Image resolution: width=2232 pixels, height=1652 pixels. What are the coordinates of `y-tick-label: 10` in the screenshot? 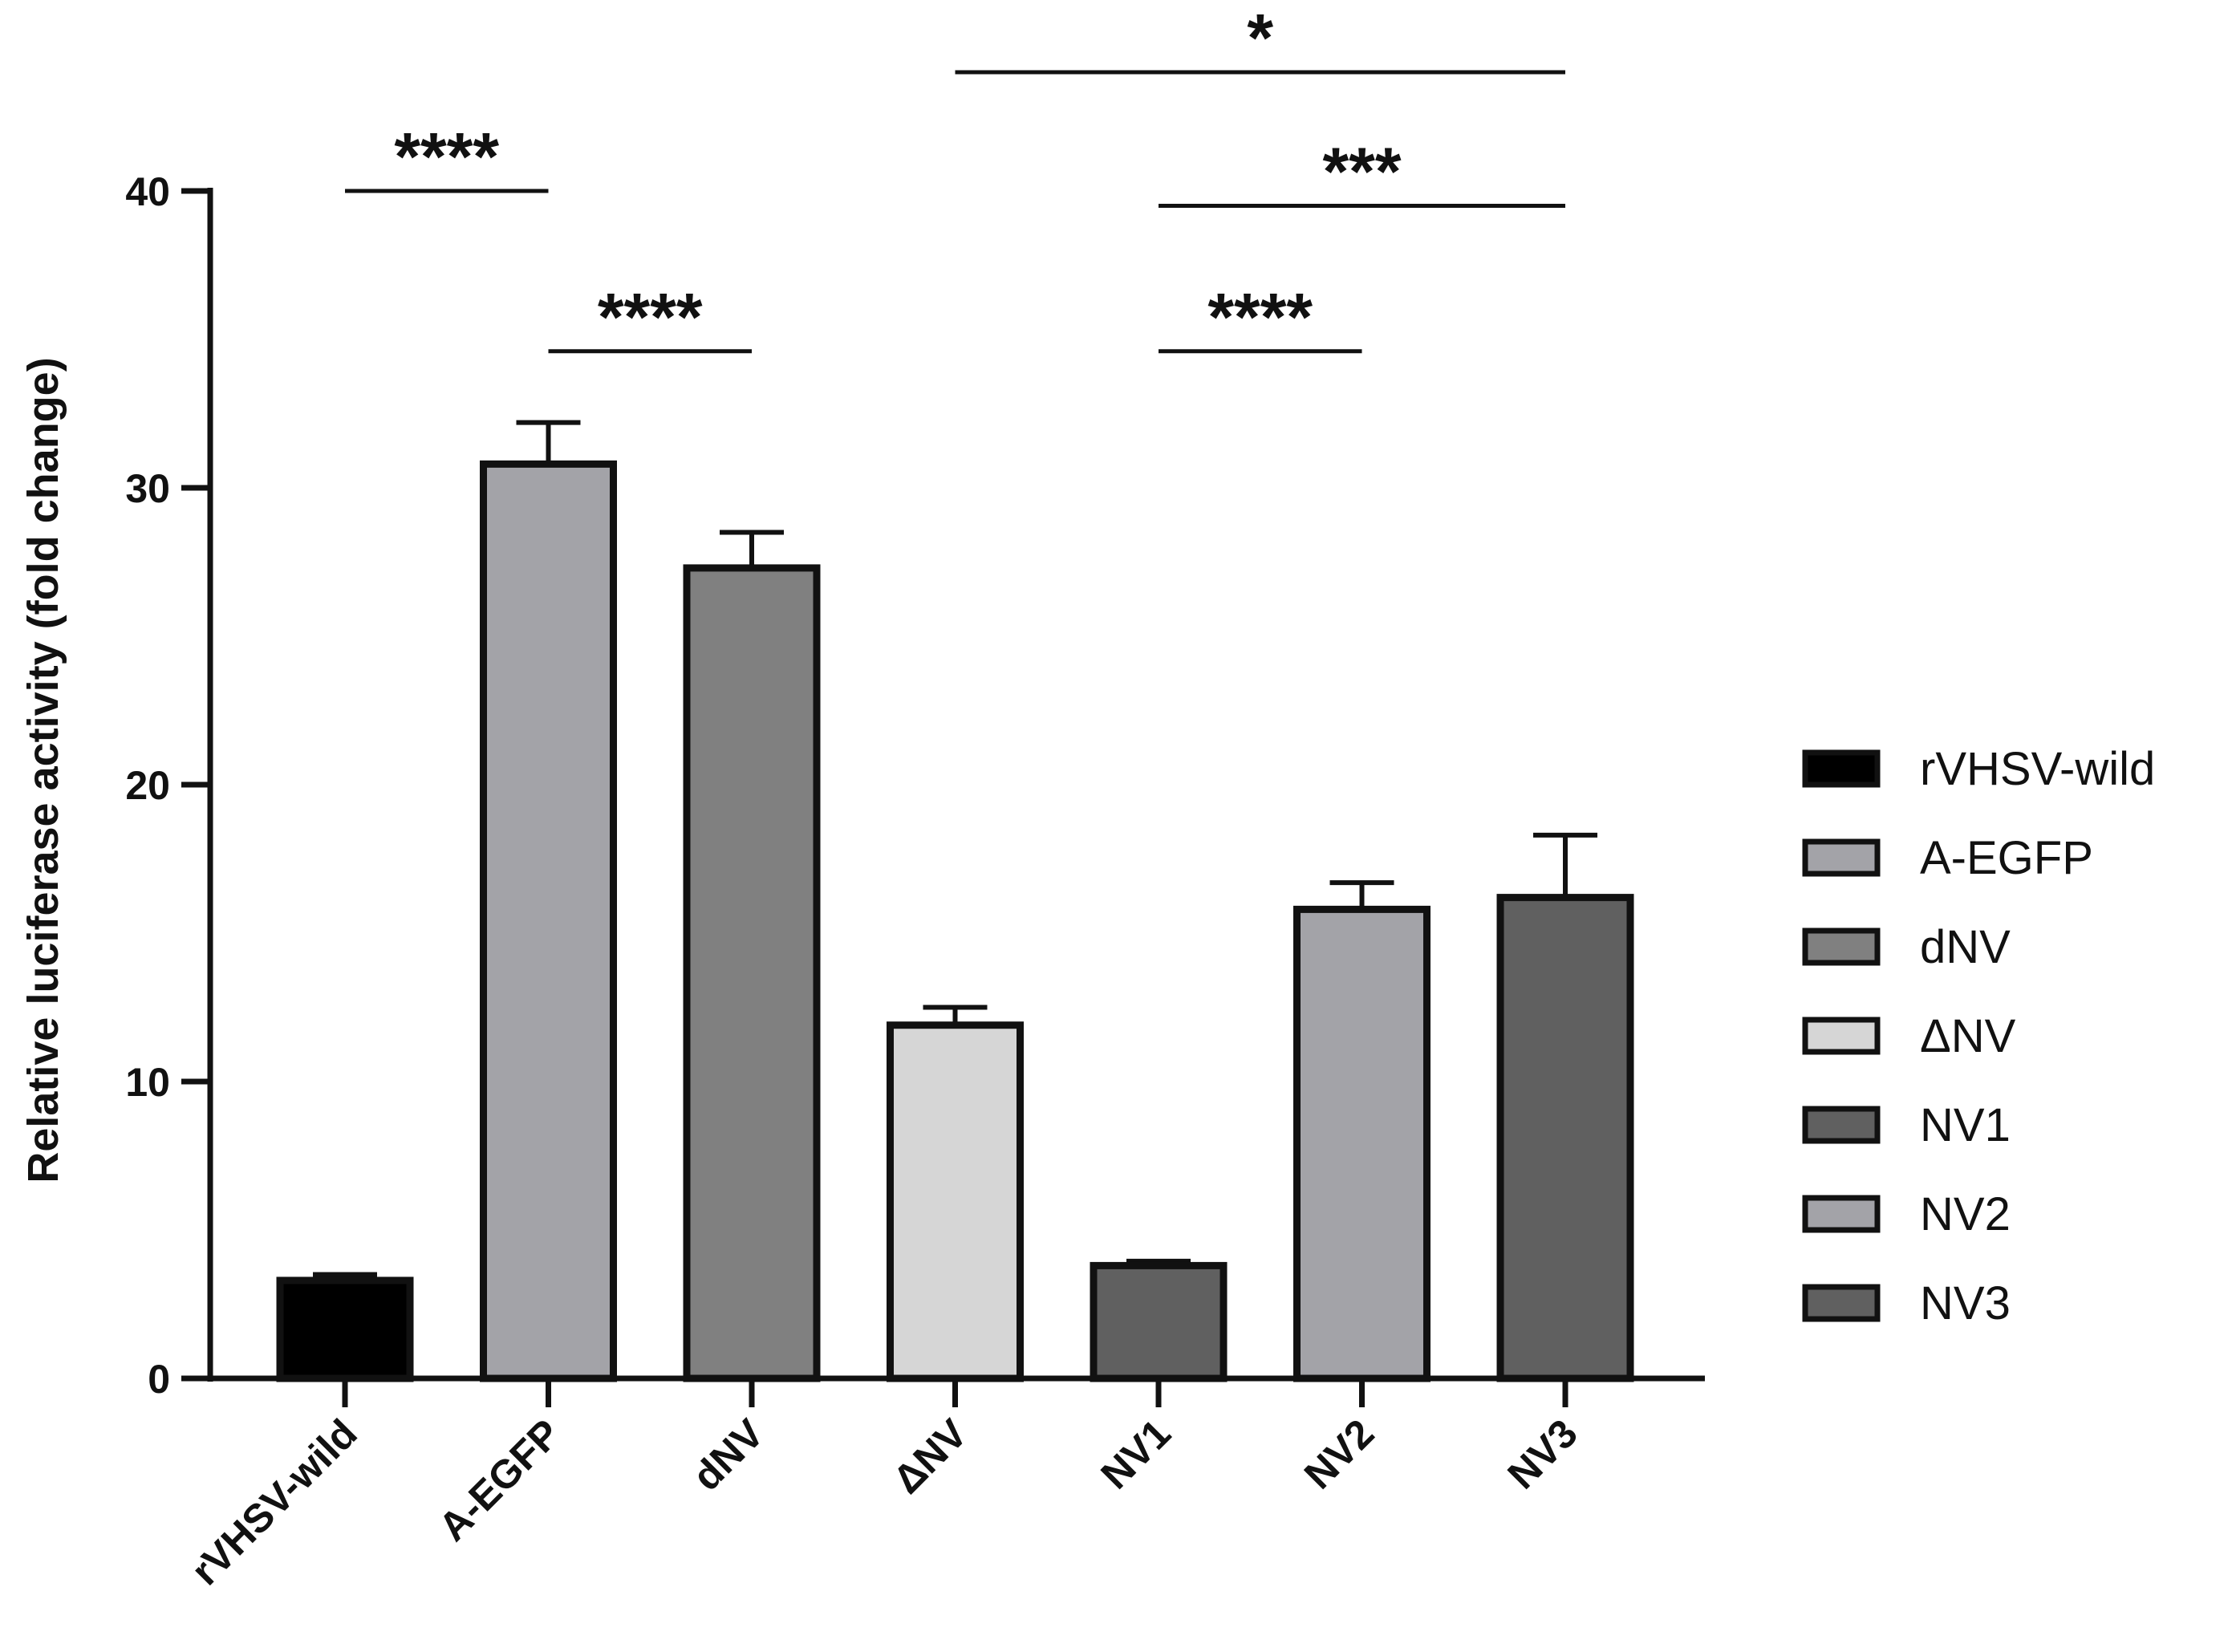 It's located at (148, 1082).